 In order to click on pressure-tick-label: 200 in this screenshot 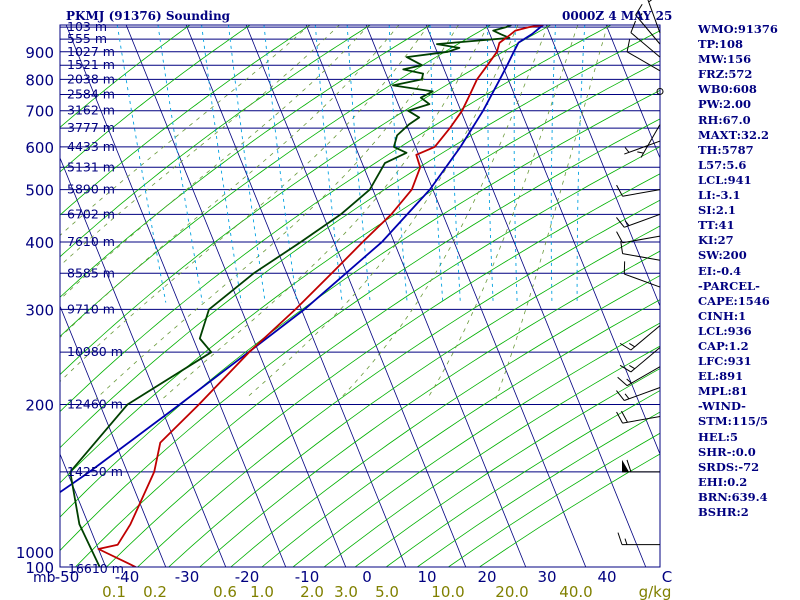, I will do `click(39, 405)`.